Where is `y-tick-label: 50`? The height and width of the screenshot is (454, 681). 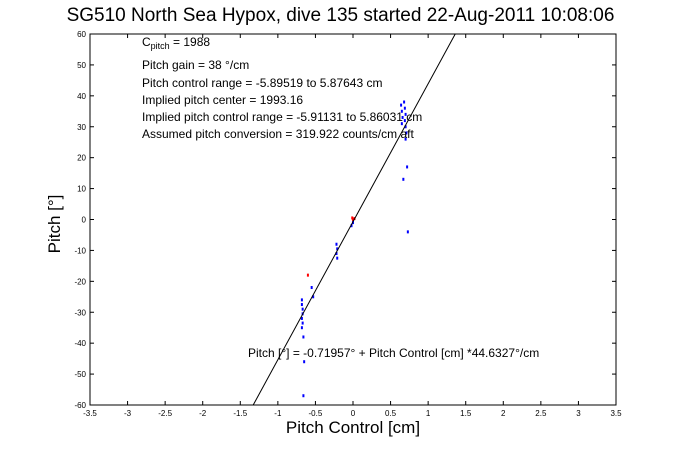 y-tick-label: 50 is located at coordinates (81, 65).